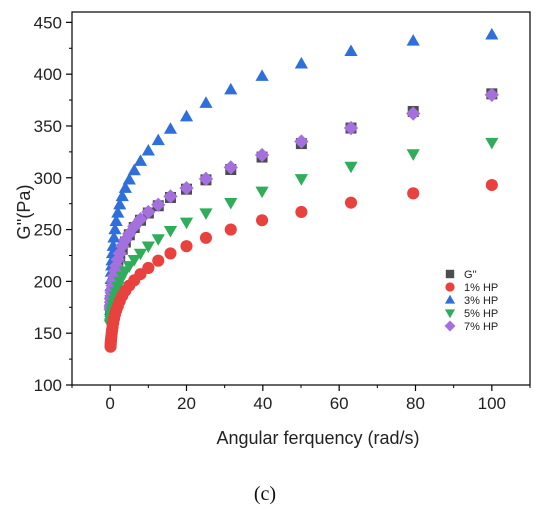 The height and width of the screenshot is (510, 550). What do you see at coordinates (48, 385) in the screenshot?
I see `y-tick-label: 100` at bounding box center [48, 385].